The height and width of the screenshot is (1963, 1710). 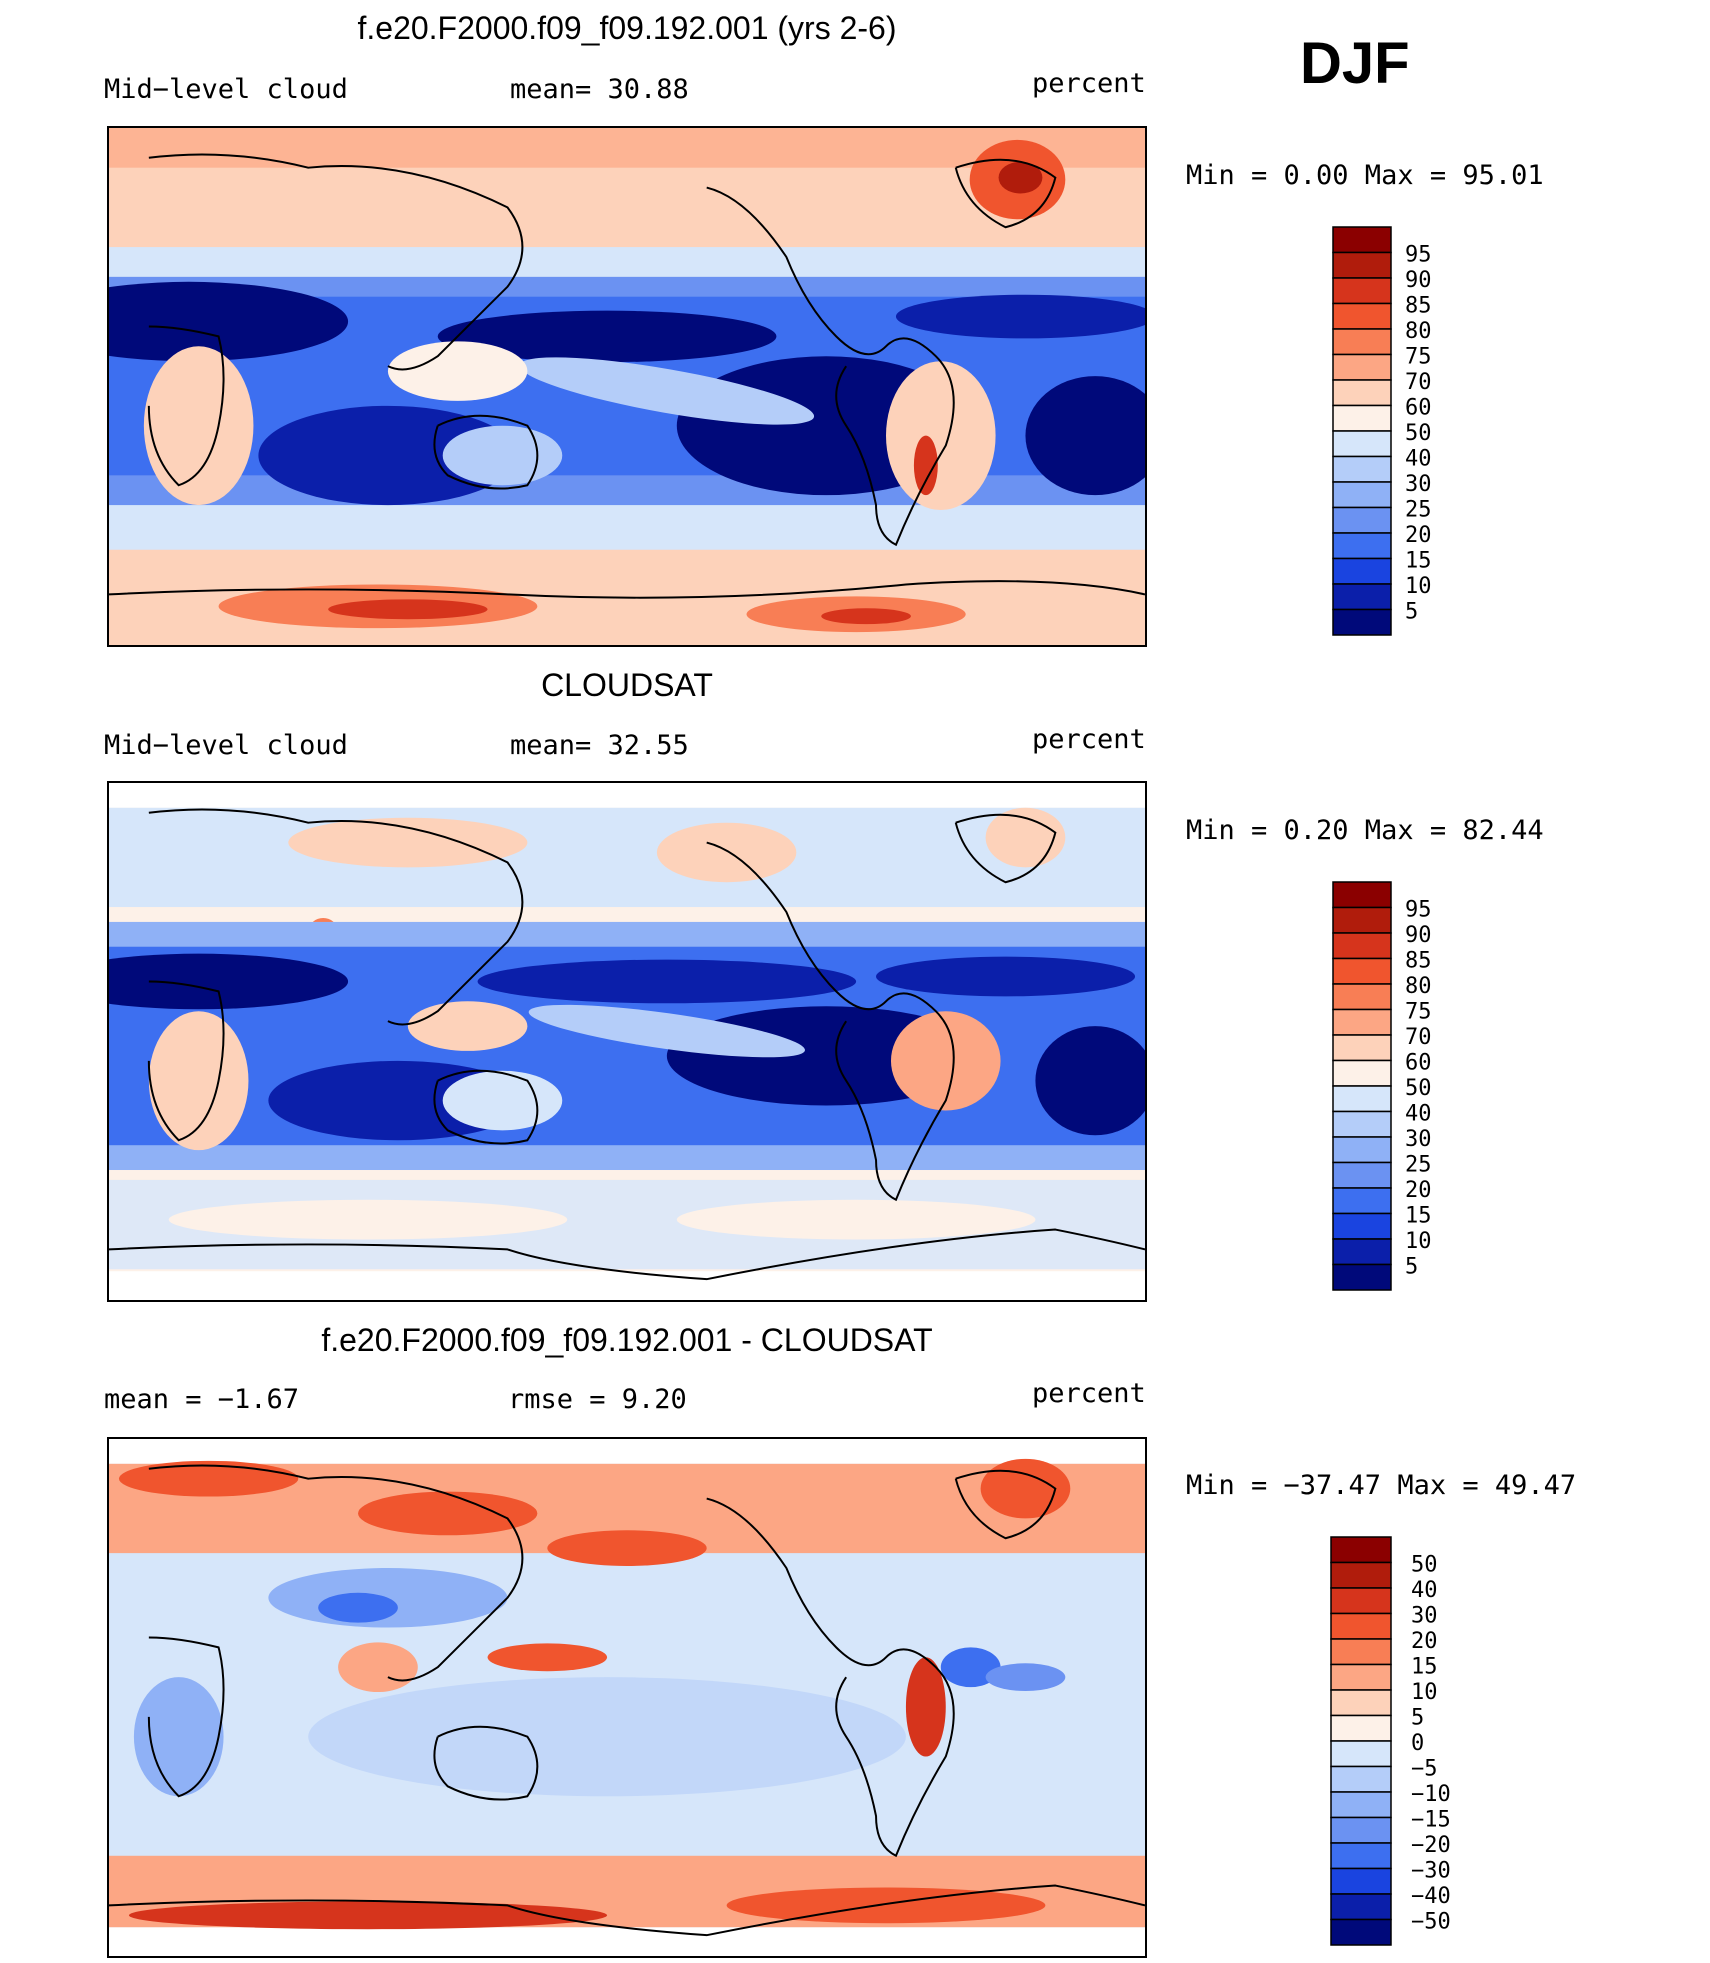 What do you see at coordinates (599, 89) in the screenshot?
I see `panel-mean-label-model: mean= 30.88` at bounding box center [599, 89].